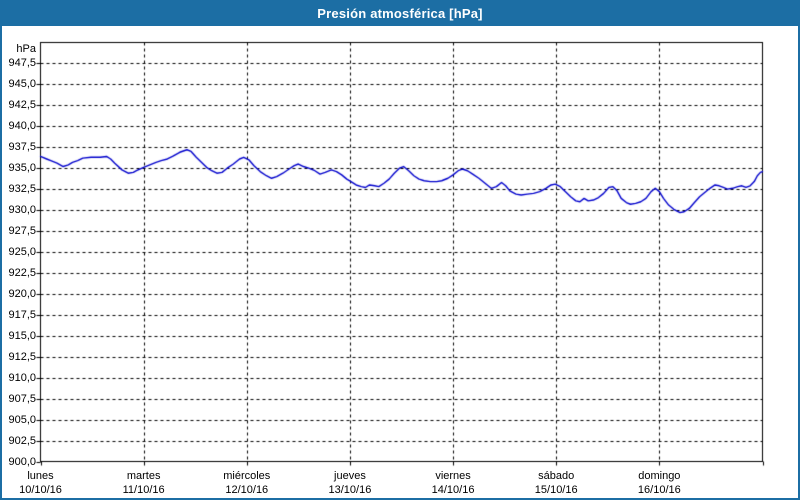 Image resolution: width=800 pixels, height=500 pixels. What do you see at coordinates (22, 105) in the screenshot?
I see `y-tick-label: 942,5` at bounding box center [22, 105].